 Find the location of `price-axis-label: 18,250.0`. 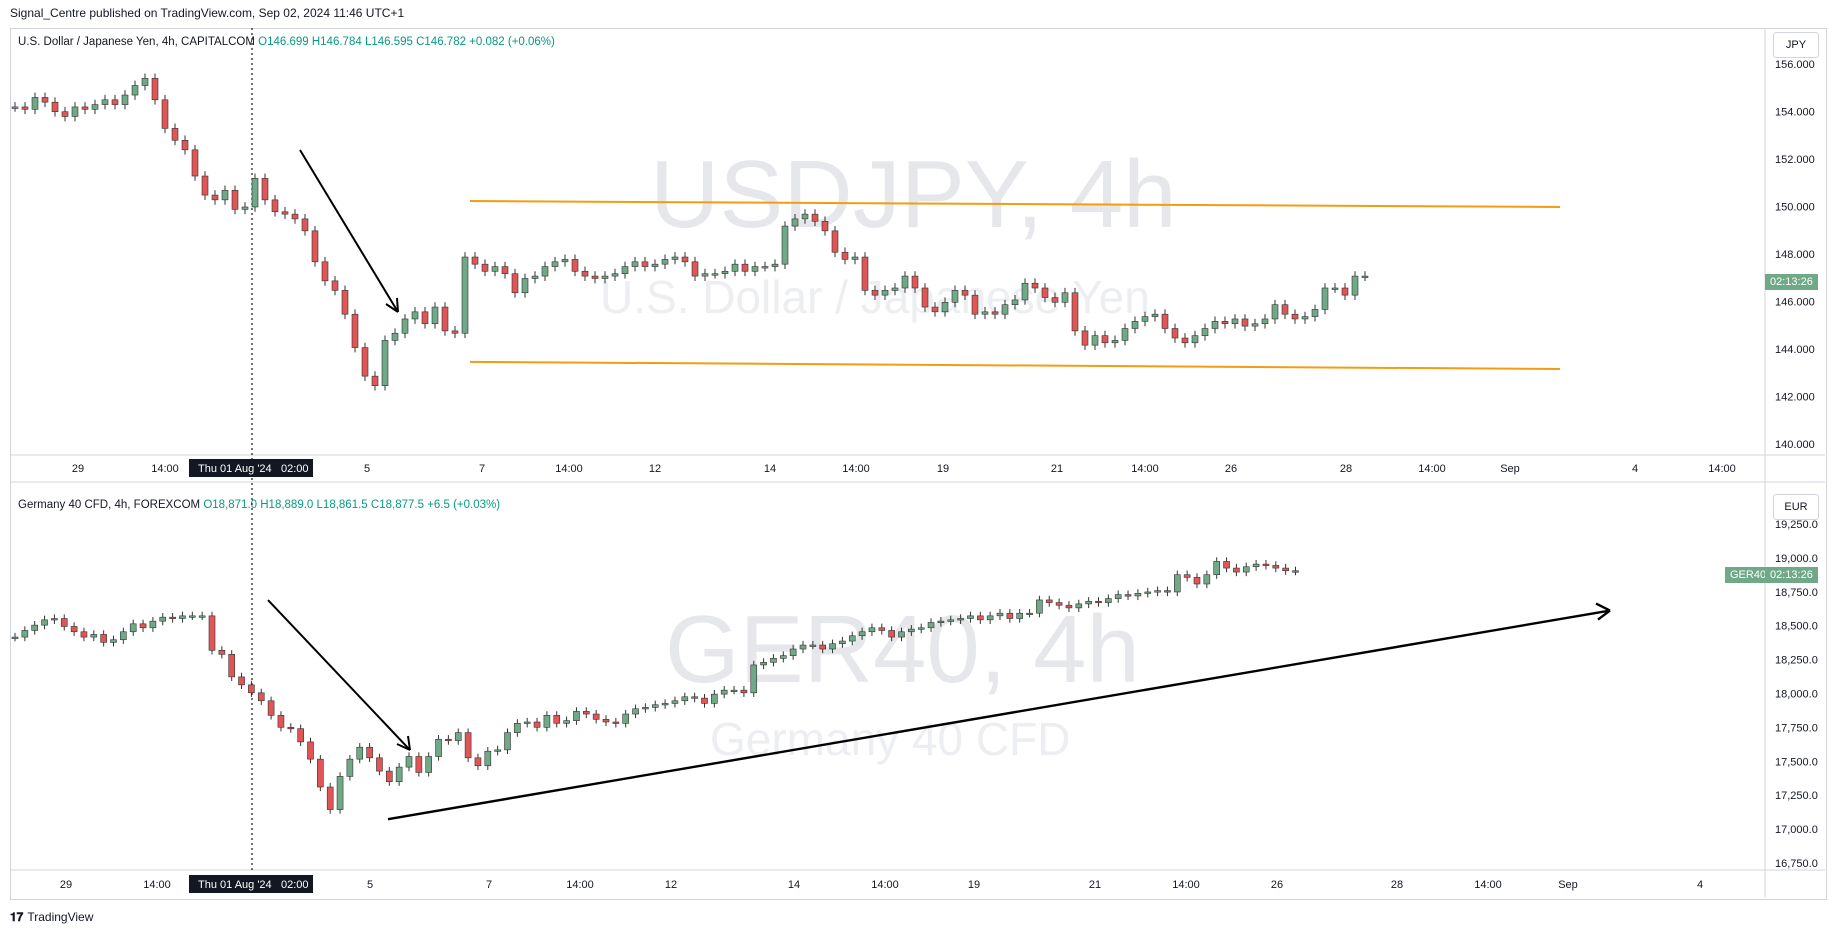

price-axis-label: 18,250.0 is located at coordinates (1796, 661).